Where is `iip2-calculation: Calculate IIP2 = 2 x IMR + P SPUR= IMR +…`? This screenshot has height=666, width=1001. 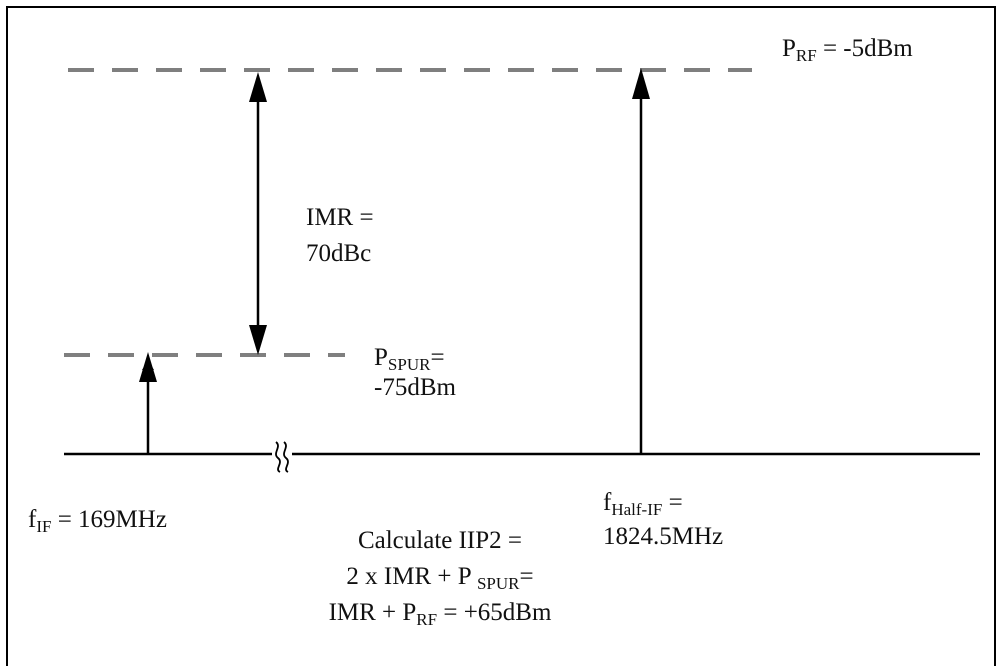
iip2-calculation: Calculate IIP2 = 2 x IMR + P SPUR= IMR +… is located at coordinates (440, 582).